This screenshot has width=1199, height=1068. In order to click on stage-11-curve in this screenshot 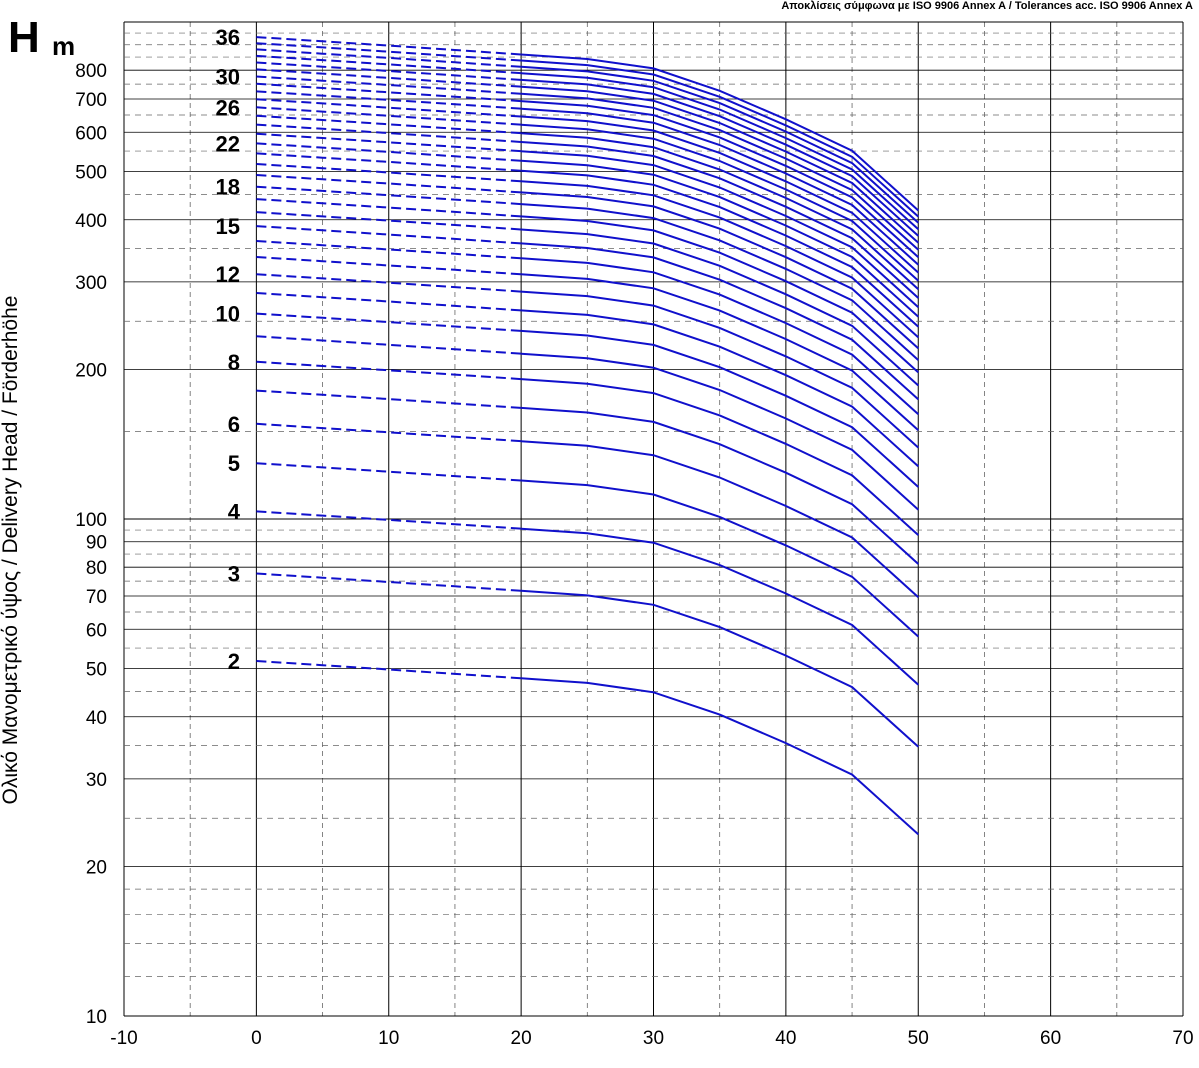, I will do `click(720, 388)`.